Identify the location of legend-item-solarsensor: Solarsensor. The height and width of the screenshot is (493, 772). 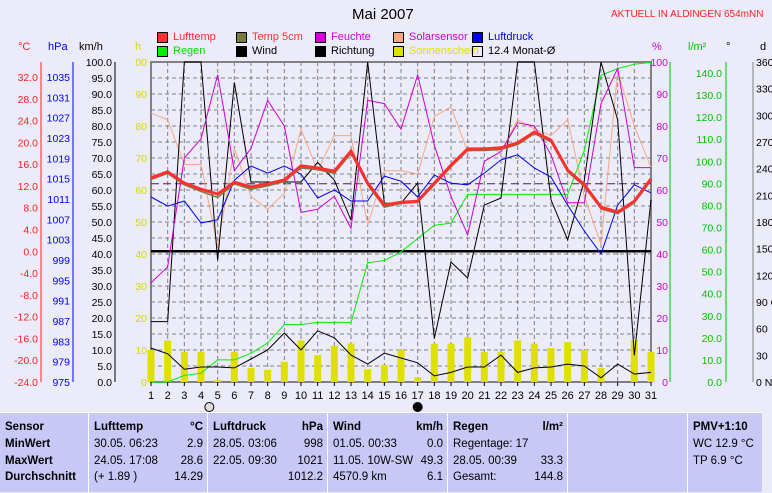
(430, 37).